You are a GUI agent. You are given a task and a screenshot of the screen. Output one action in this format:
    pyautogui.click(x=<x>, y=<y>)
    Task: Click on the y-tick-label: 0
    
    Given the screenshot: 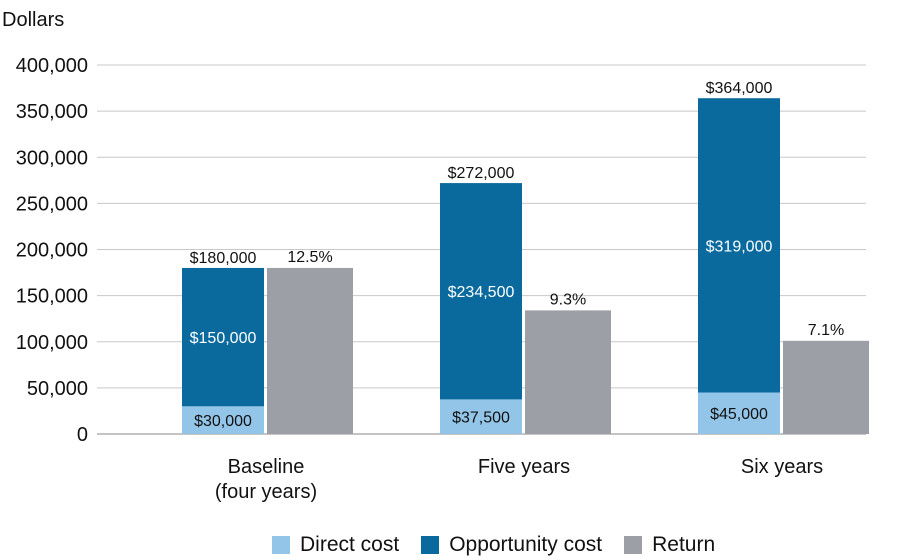 What is the action you would take?
    pyautogui.click(x=82, y=435)
    